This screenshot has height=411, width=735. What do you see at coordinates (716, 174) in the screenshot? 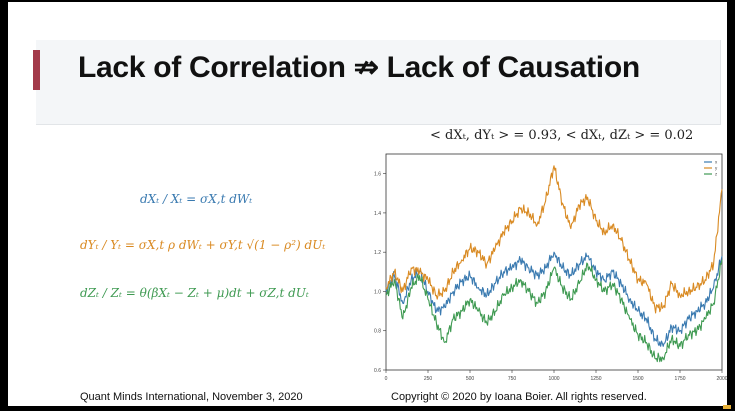
I see `legend-label-z: z` at bounding box center [716, 174].